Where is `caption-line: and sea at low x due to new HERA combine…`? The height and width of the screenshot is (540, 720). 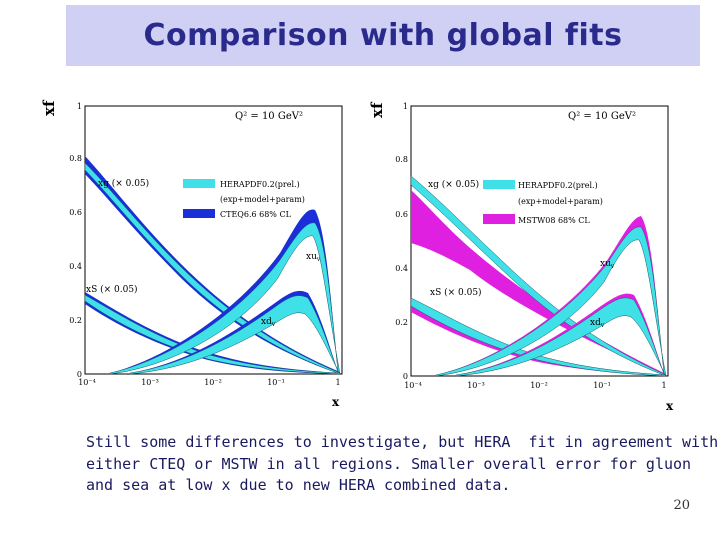 caption-line: and sea at low x due to new HERA combine… is located at coordinates (298, 485).